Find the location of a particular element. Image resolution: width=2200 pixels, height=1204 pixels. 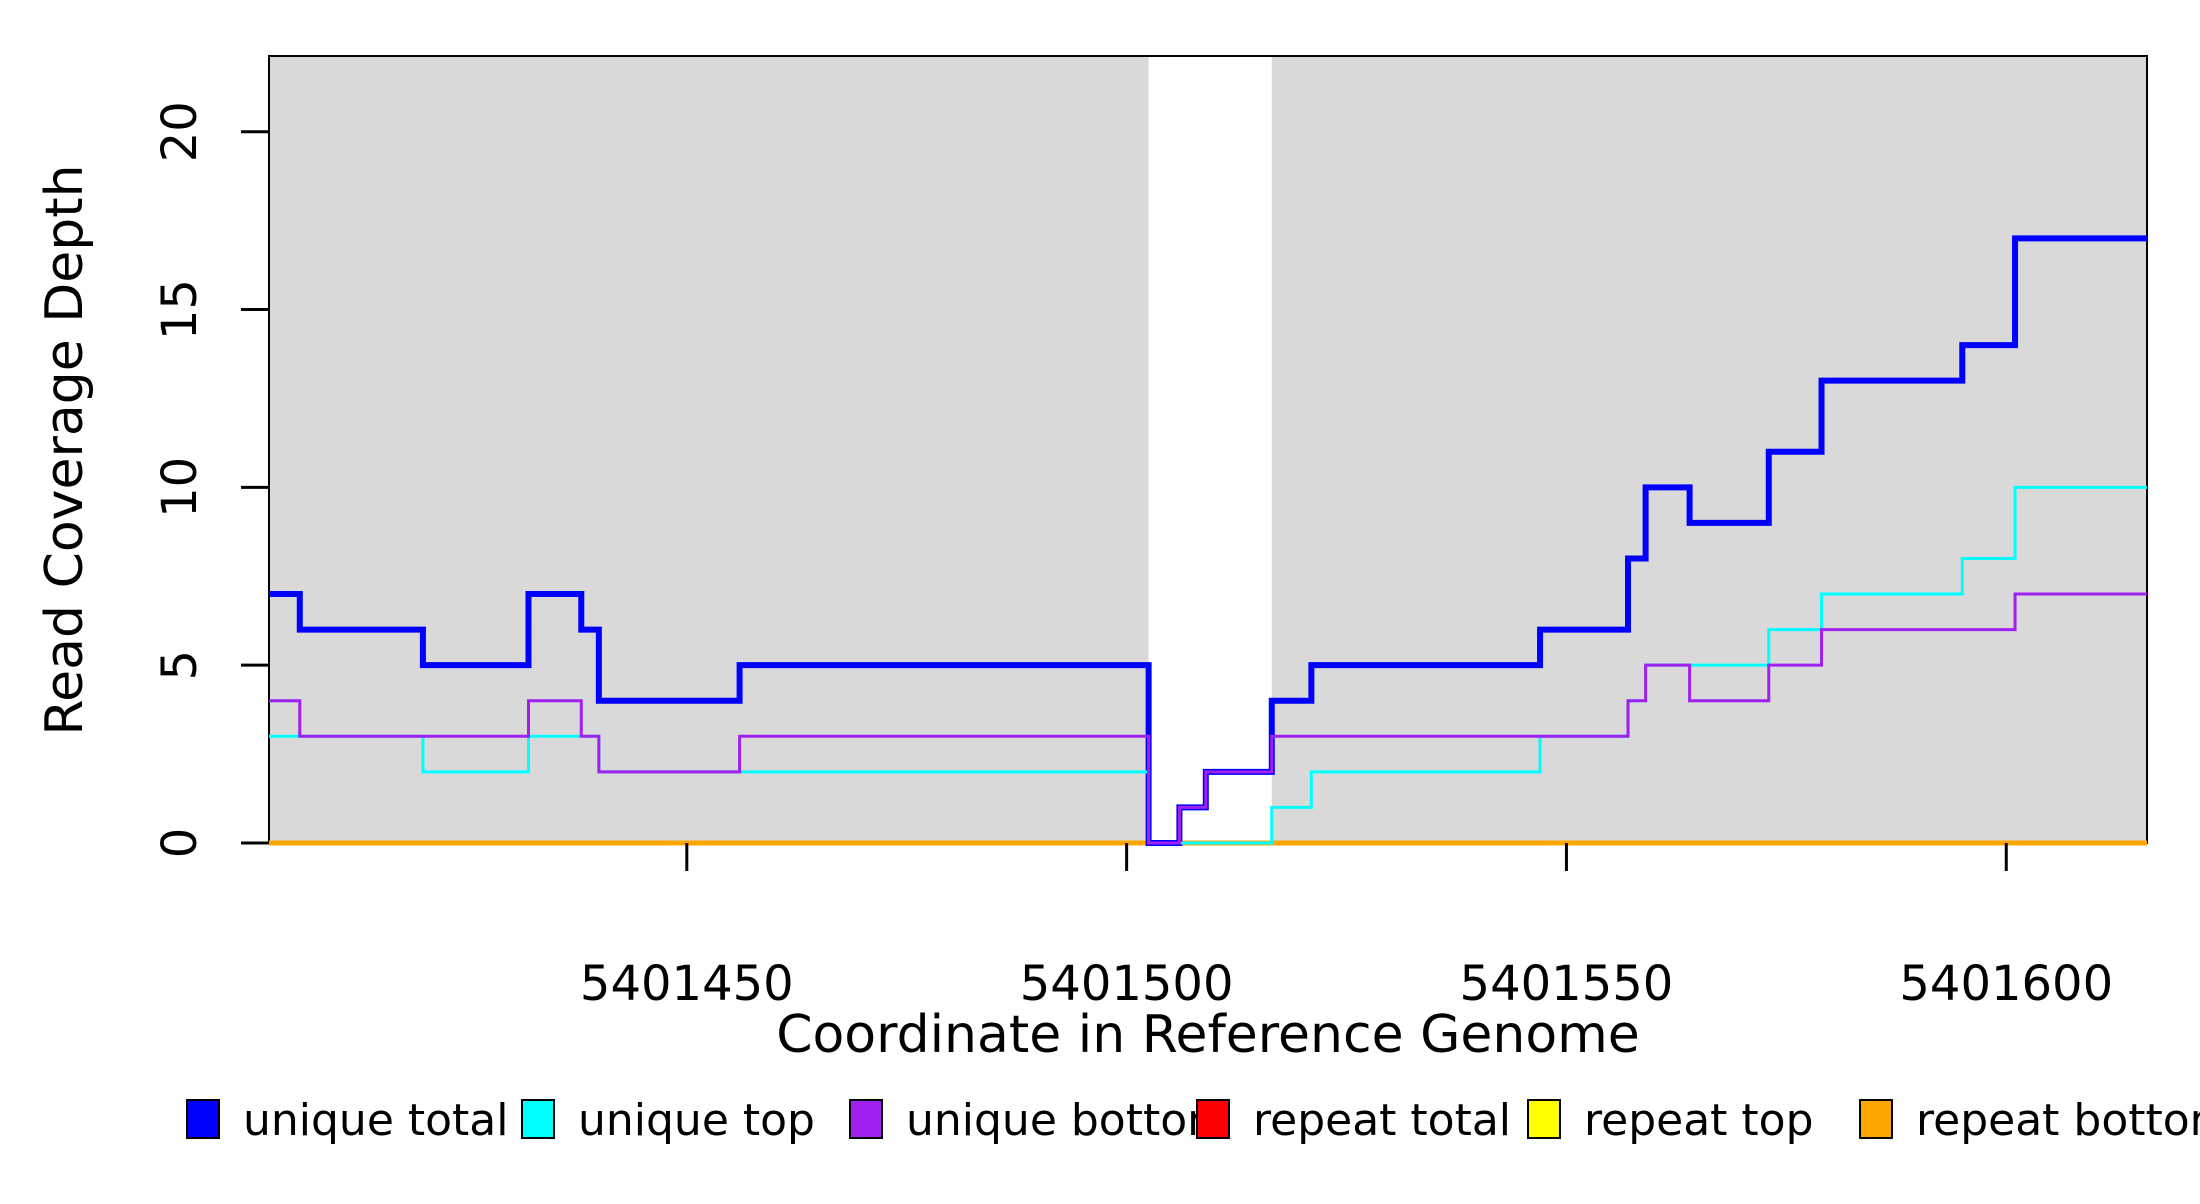

legend-swatch-repeat-total is located at coordinates (1213, 1119).